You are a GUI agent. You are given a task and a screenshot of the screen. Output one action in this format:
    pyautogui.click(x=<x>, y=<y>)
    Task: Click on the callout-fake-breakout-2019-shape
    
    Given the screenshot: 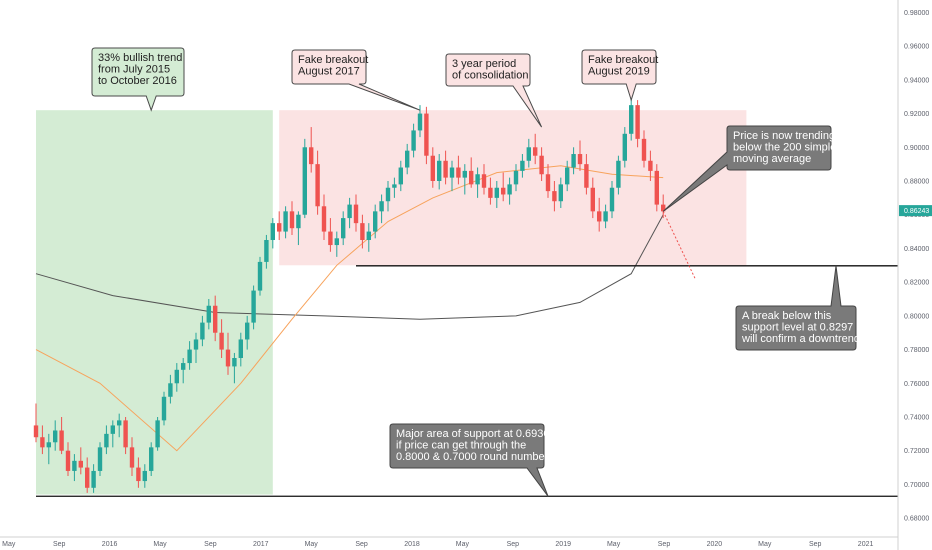 What is the action you would take?
    pyautogui.click(x=619, y=75)
    